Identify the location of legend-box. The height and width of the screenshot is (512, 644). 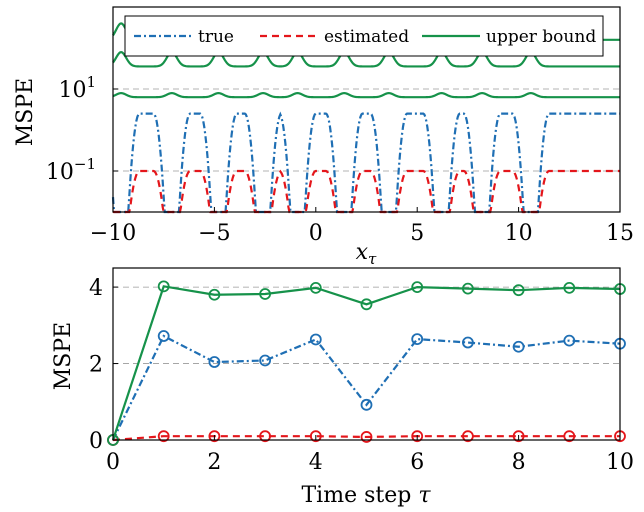
(364, 36).